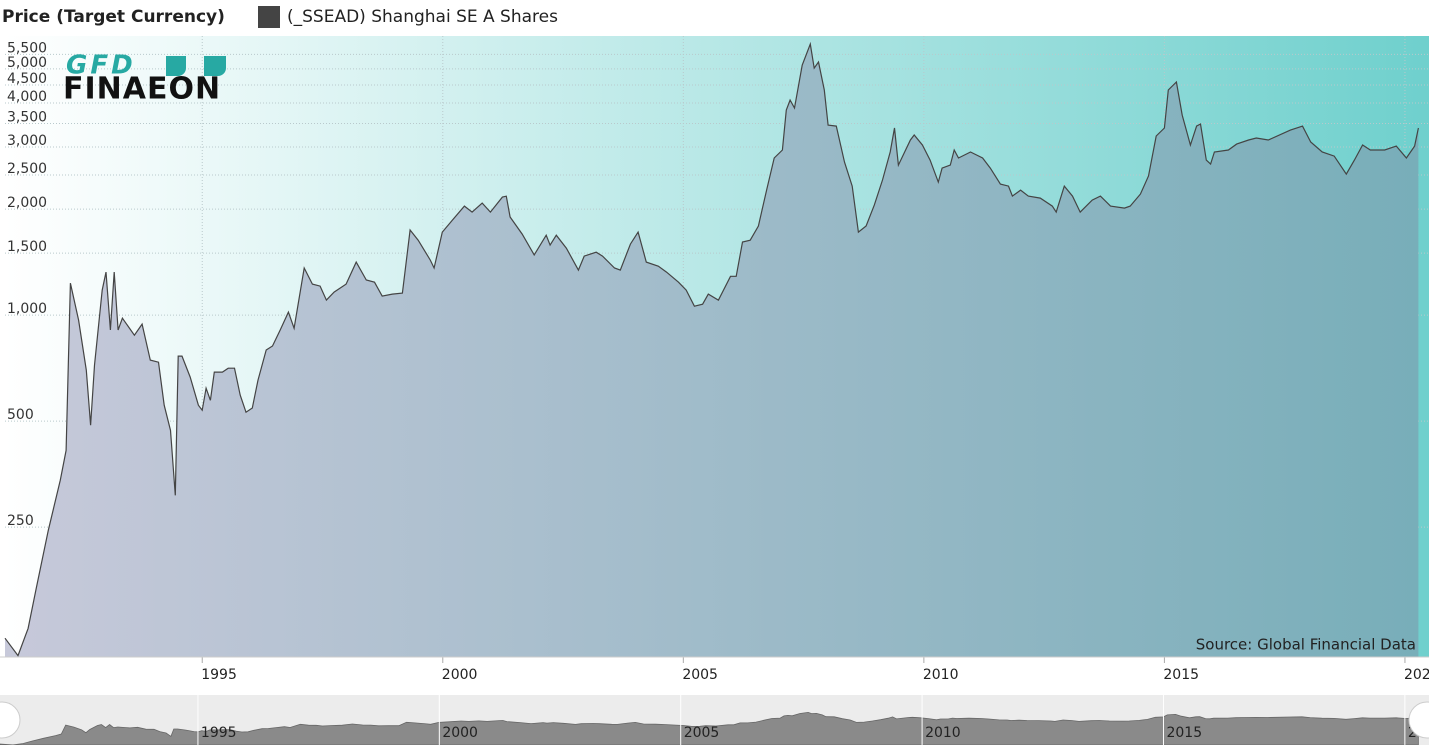 This screenshot has width=1429, height=745. Describe the element at coordinates (1181, 675) in the screenshot. I see `x-tick-label: 2015` at that location.